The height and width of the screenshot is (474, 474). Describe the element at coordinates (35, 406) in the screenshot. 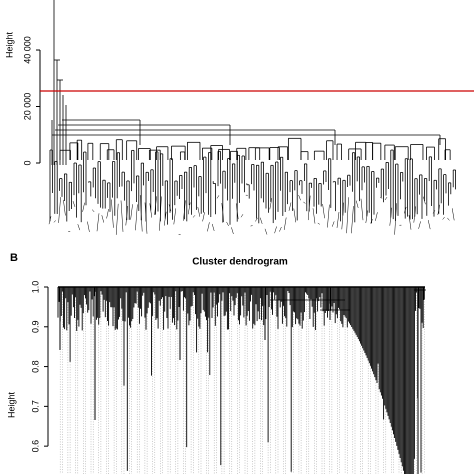

I see `y-tick-label: 0.7` at that location.